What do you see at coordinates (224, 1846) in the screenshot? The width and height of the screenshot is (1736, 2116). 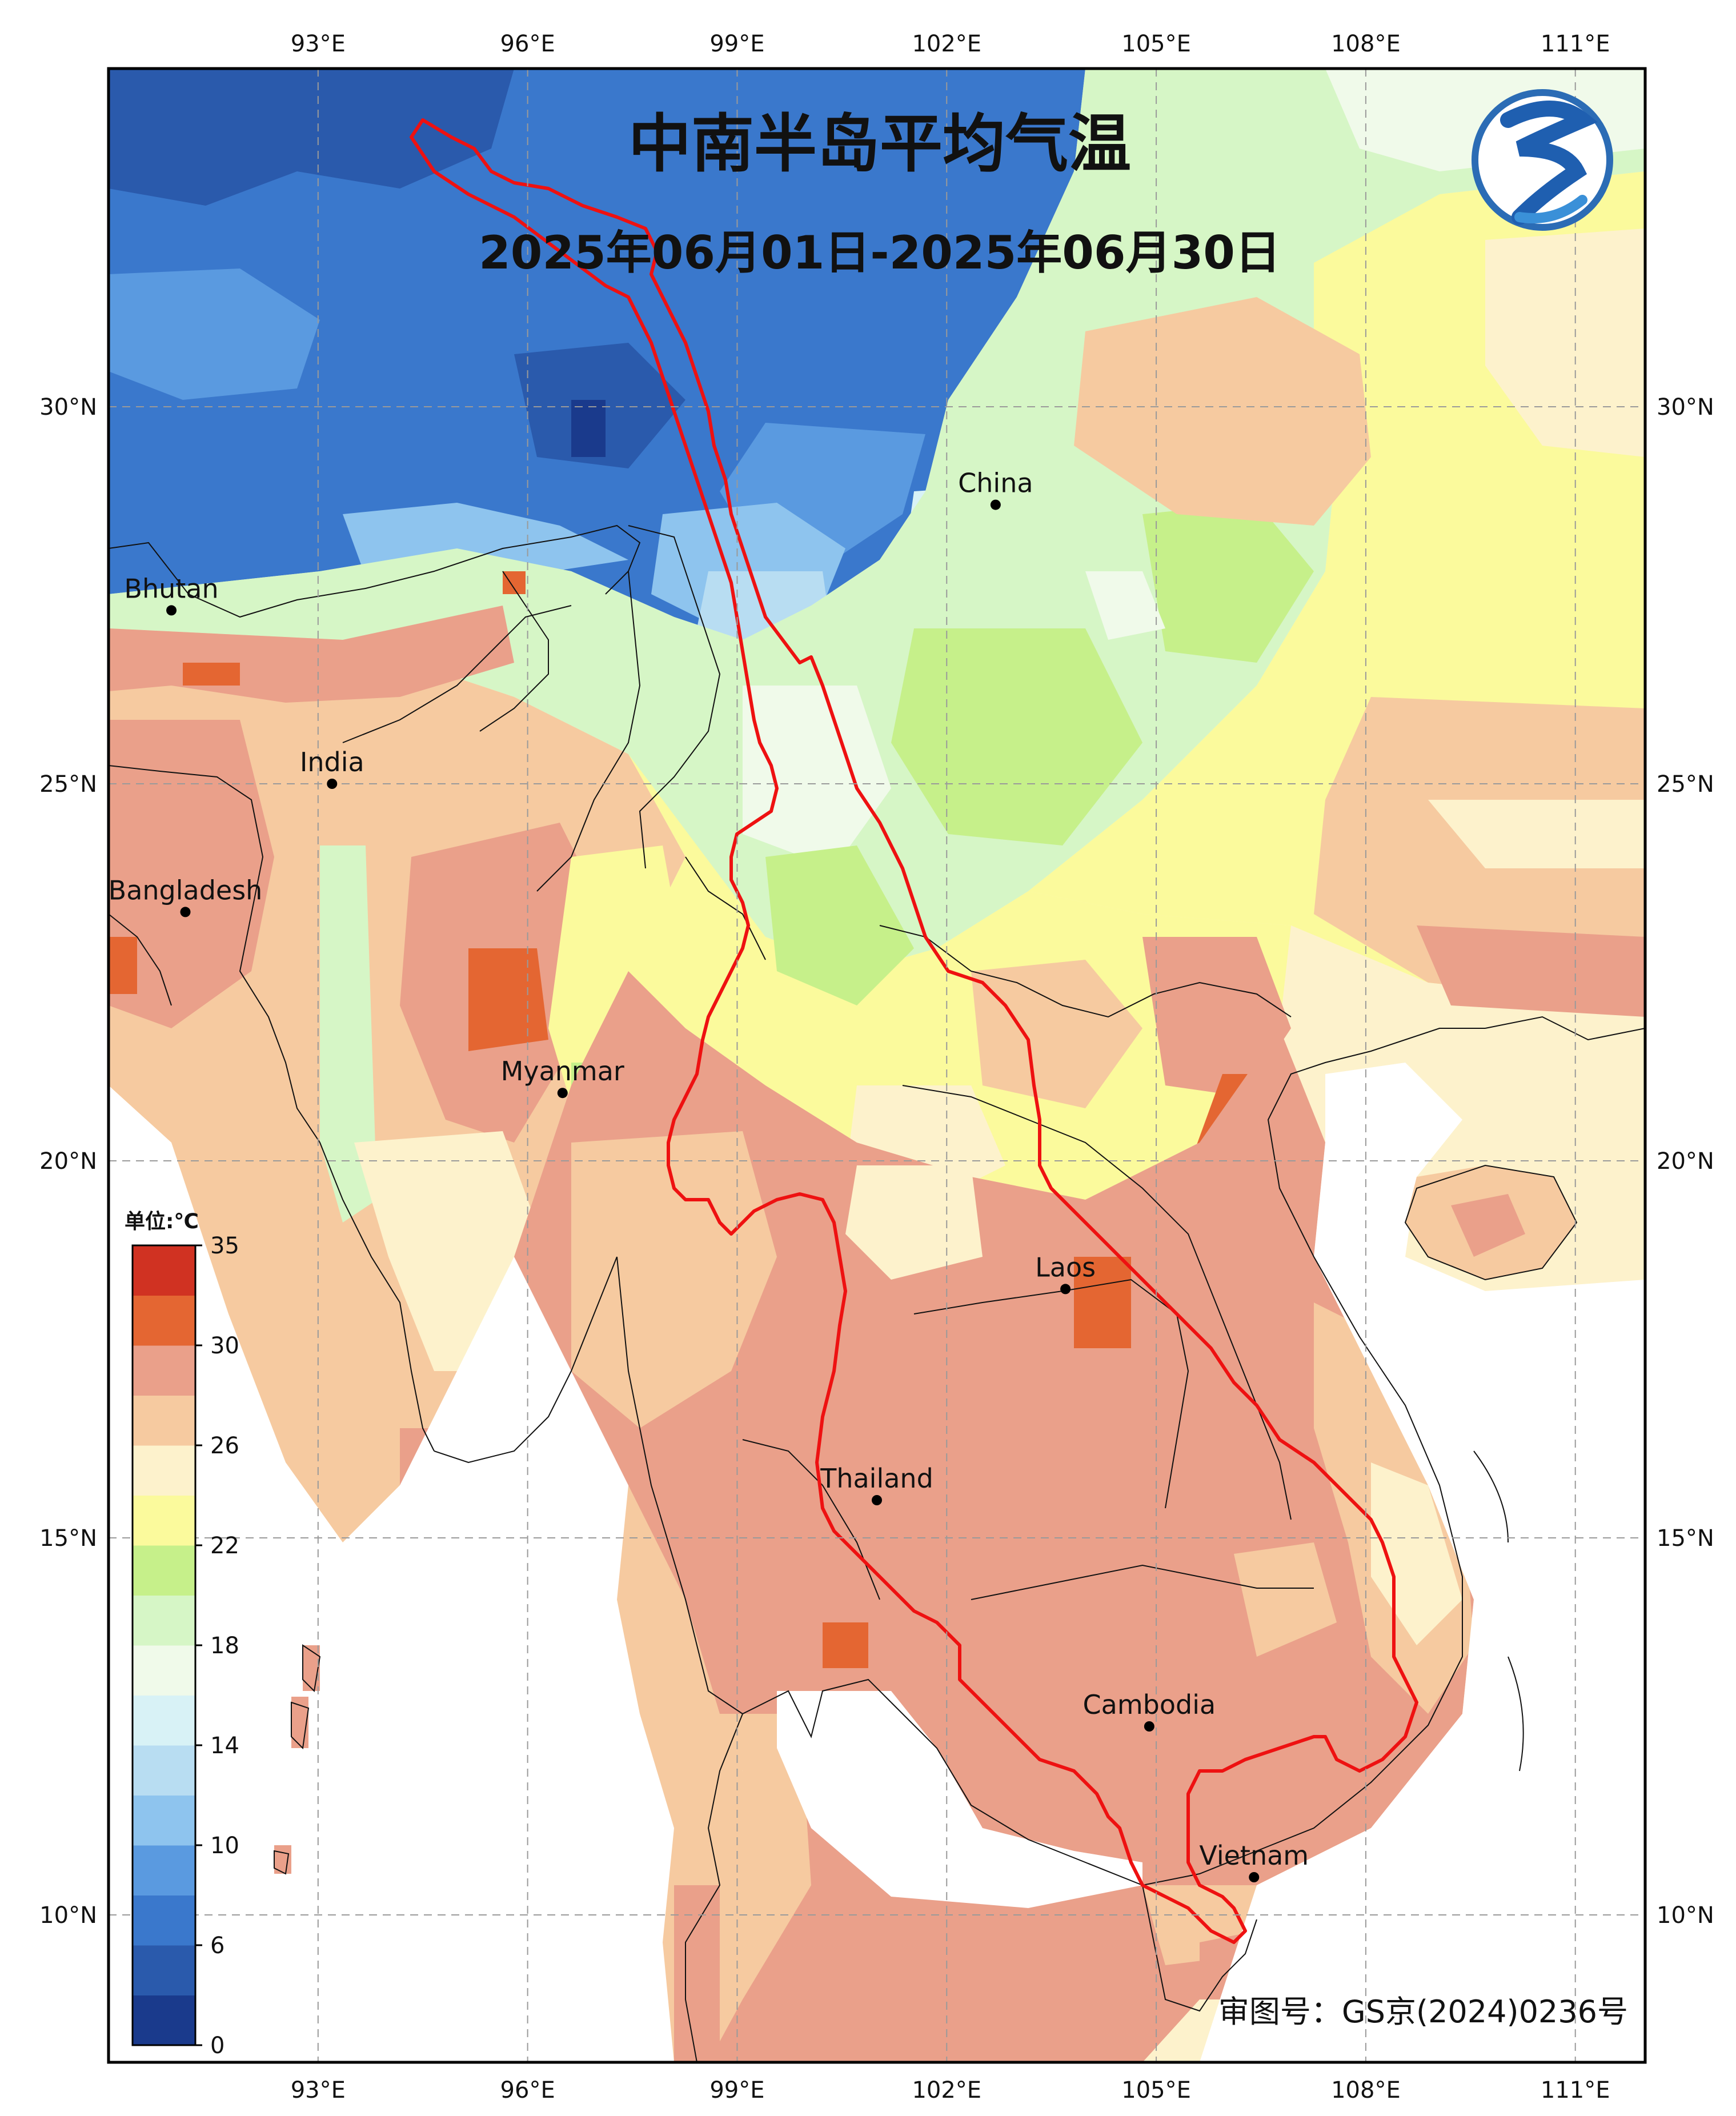 I see `colorbar-tick-label: 10` at bounding box center [224, 1846].